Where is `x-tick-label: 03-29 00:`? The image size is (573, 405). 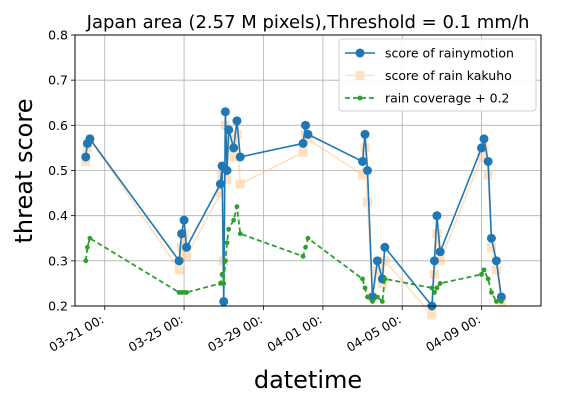 x-tick-label: 03-29 00: is located at coordinates (235, 333).